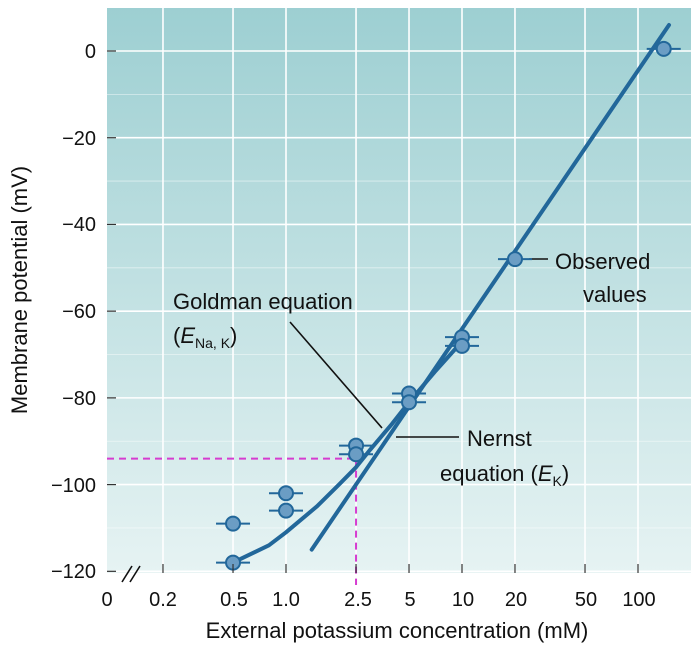 Image resolution: width=699 pixels, height=646 pixels. What do you see at coordinates (73, 486) in the screenshot?
I see `y-tick-label: −100` at bounding box center [73, 486].